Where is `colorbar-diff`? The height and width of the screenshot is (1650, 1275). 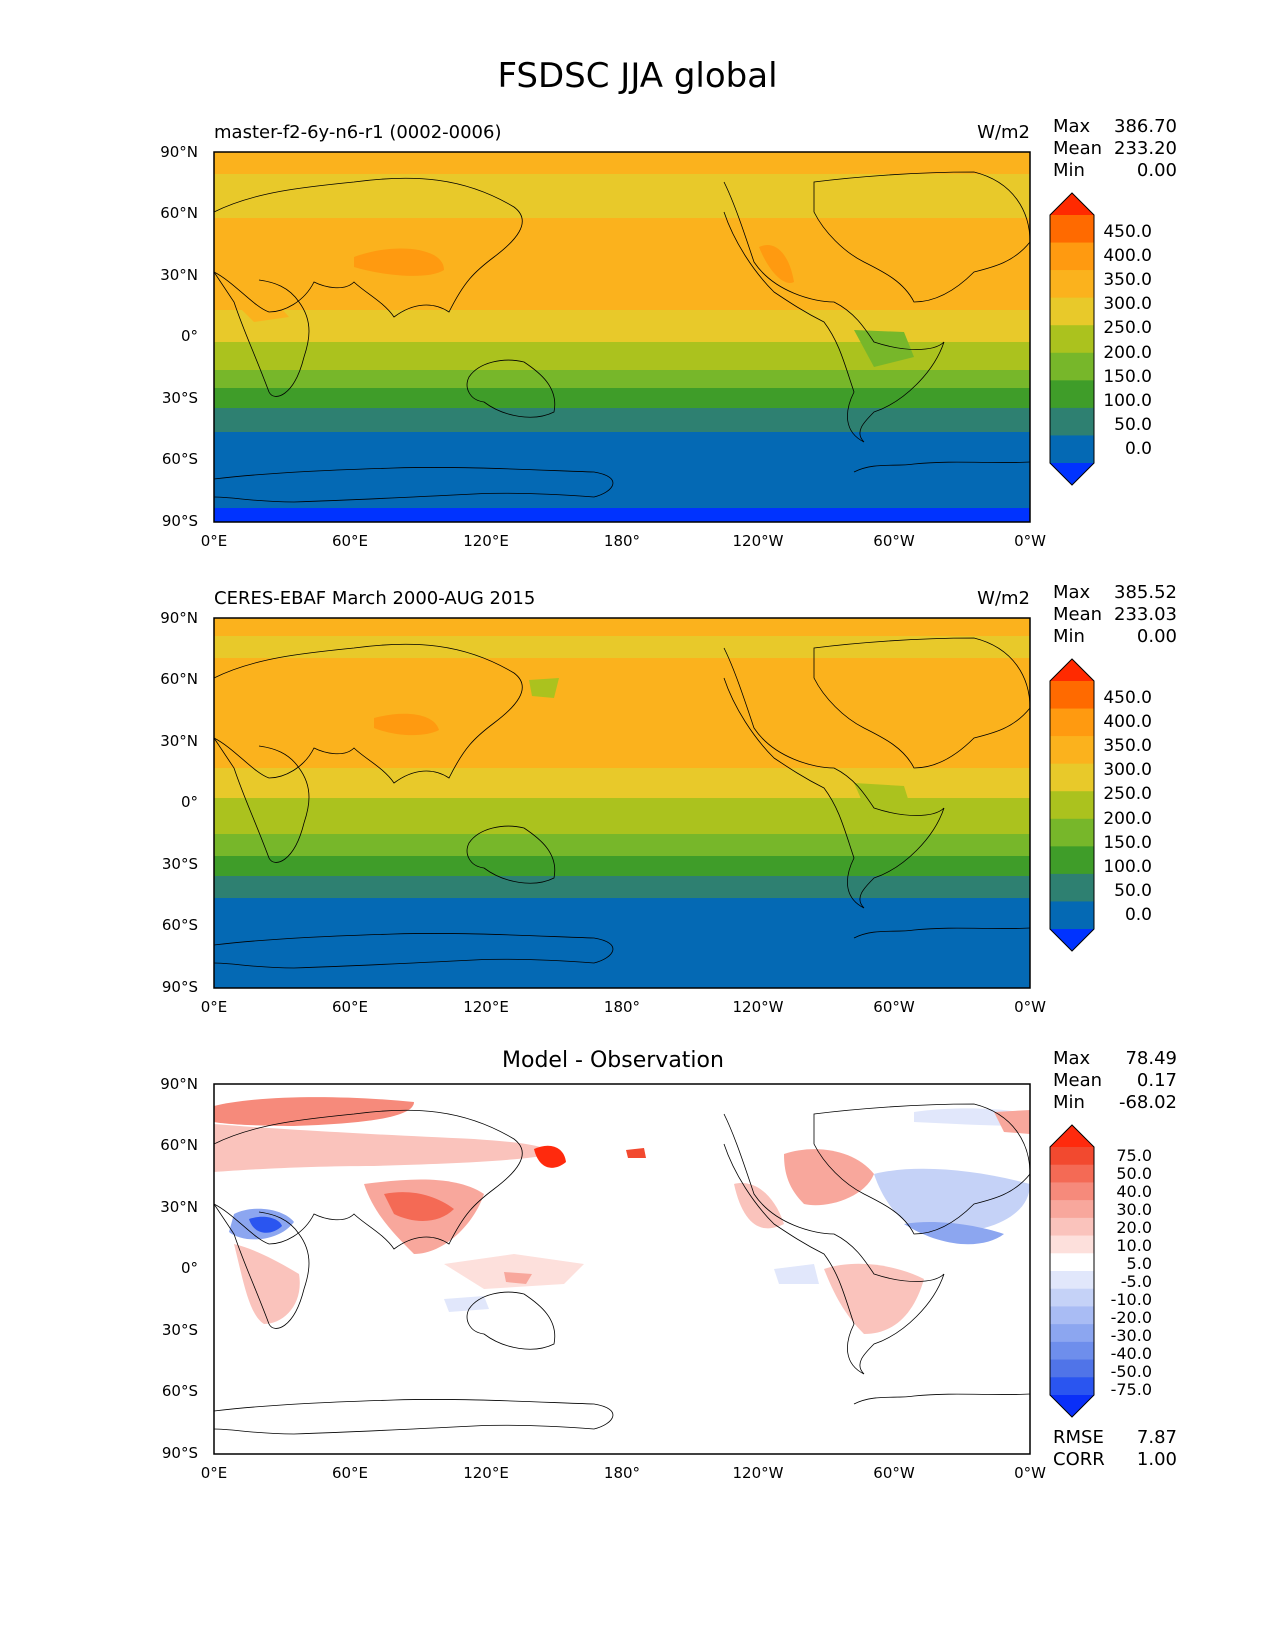
colorbar-diff is located at coordinates (1072, 1271).